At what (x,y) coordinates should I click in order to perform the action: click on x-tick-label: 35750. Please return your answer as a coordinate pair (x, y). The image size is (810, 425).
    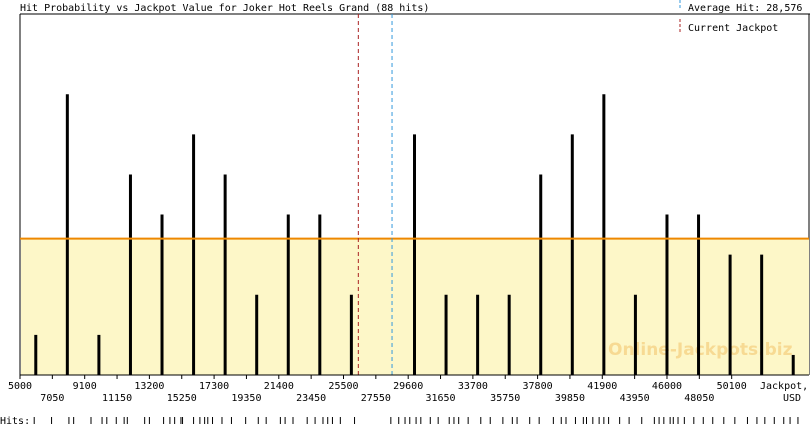
    Looking at the image, I should click on (505, 398).